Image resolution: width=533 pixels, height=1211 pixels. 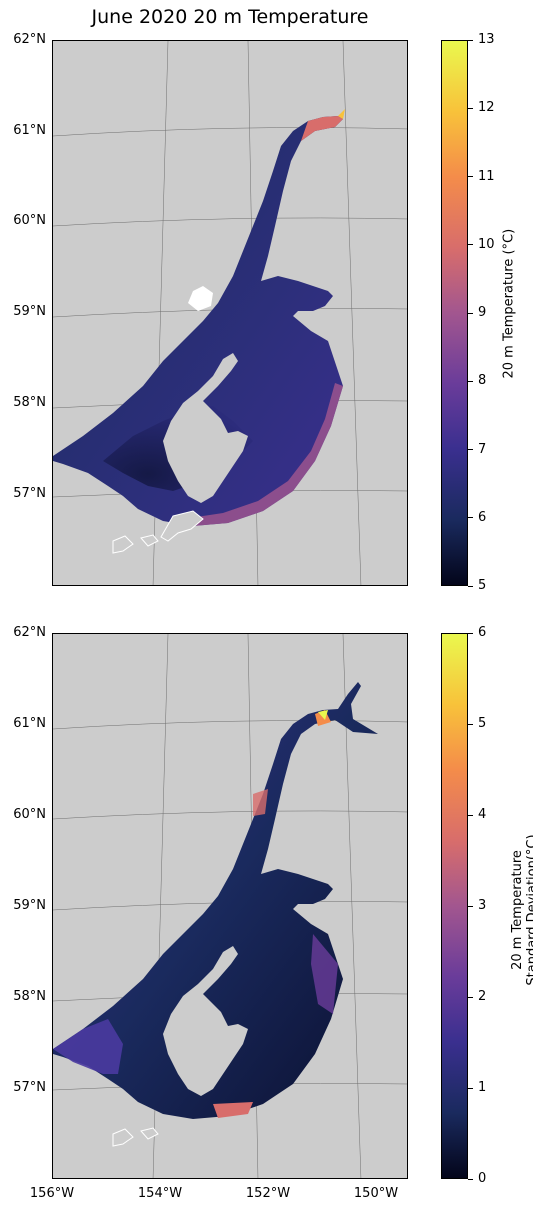 I want to click on colorbar-tick-label: 4, so click(x=482, y=814).